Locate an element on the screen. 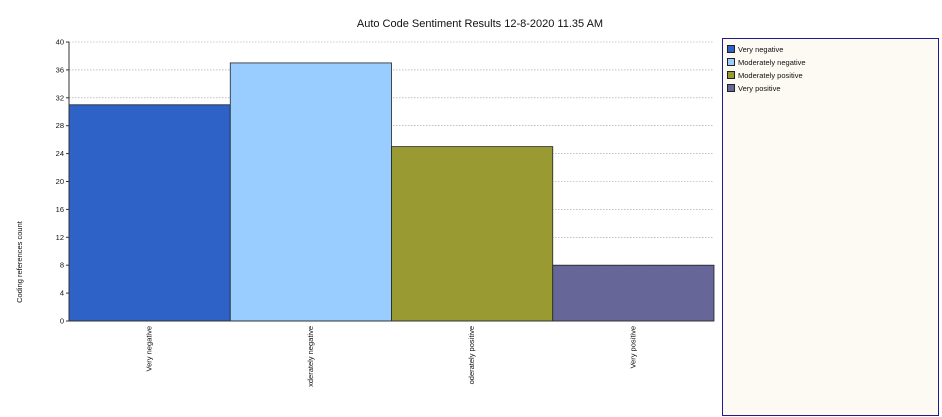 The image size is (942, 417). y-tick-label-12: 12 is located at coordinates (60, 237).